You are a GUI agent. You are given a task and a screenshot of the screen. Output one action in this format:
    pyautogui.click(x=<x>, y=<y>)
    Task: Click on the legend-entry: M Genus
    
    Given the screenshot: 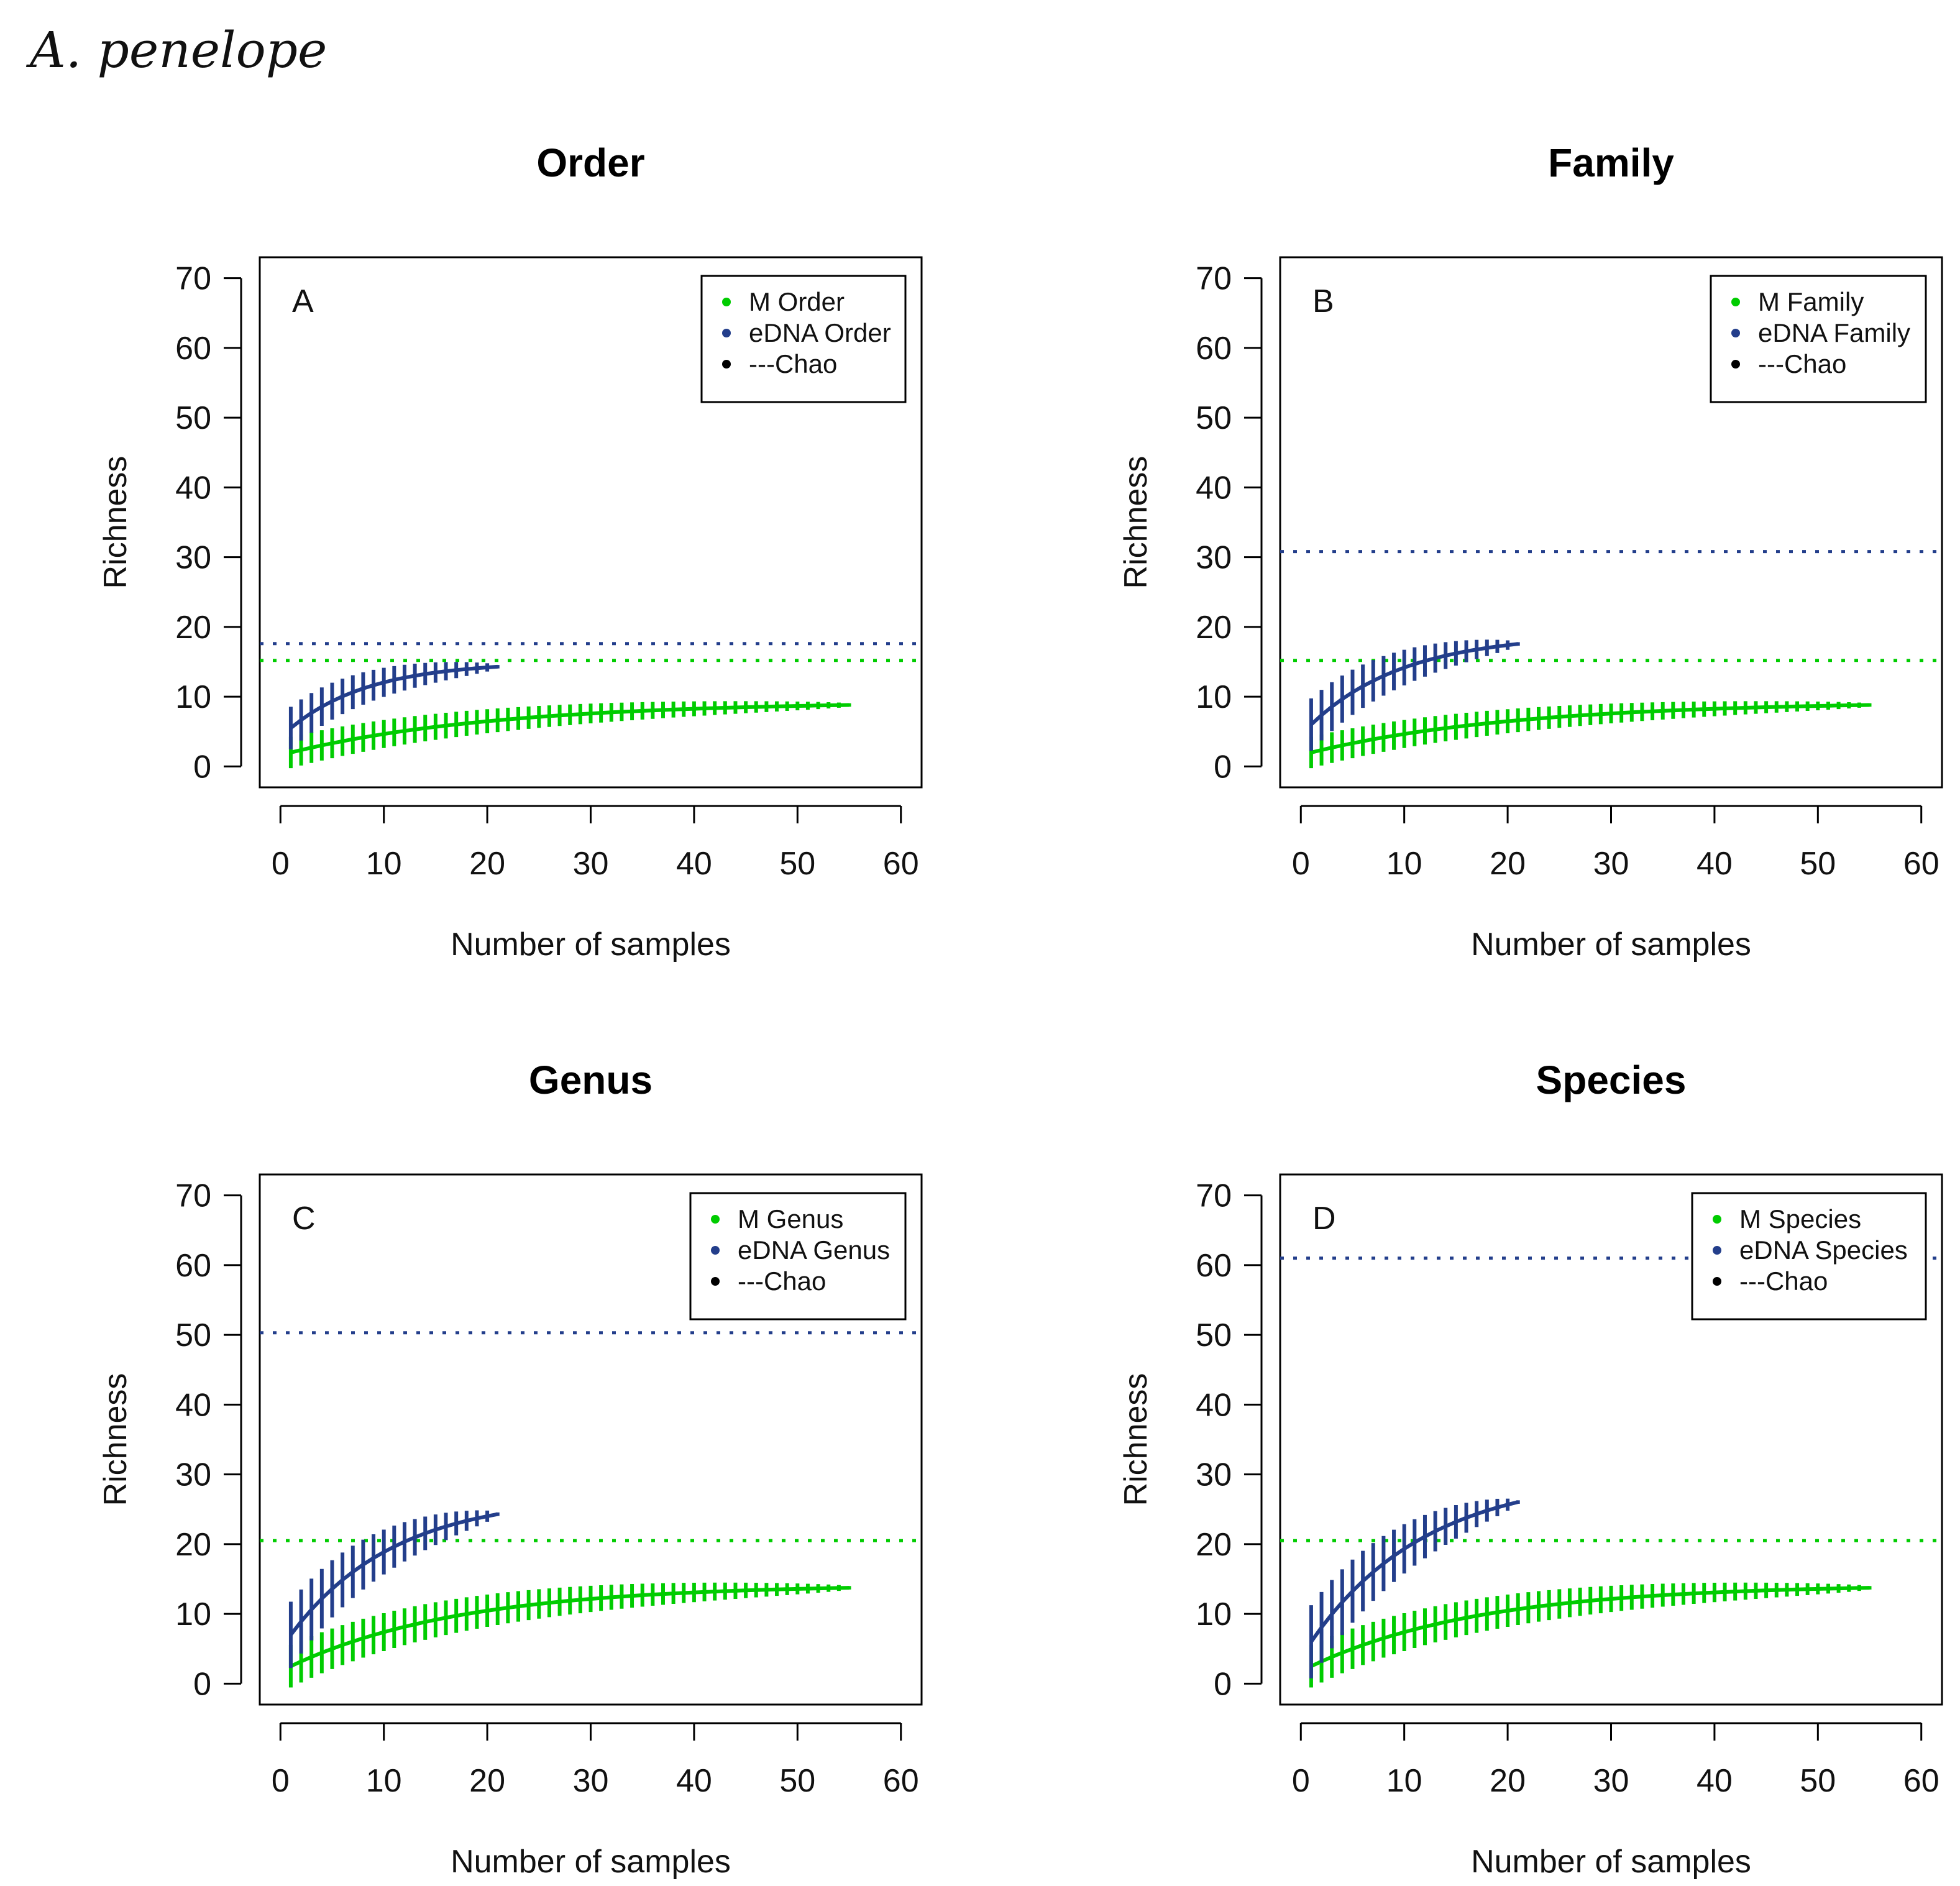 What is the action you would take?
    pyautogui.click(x=790, y=1219)
    